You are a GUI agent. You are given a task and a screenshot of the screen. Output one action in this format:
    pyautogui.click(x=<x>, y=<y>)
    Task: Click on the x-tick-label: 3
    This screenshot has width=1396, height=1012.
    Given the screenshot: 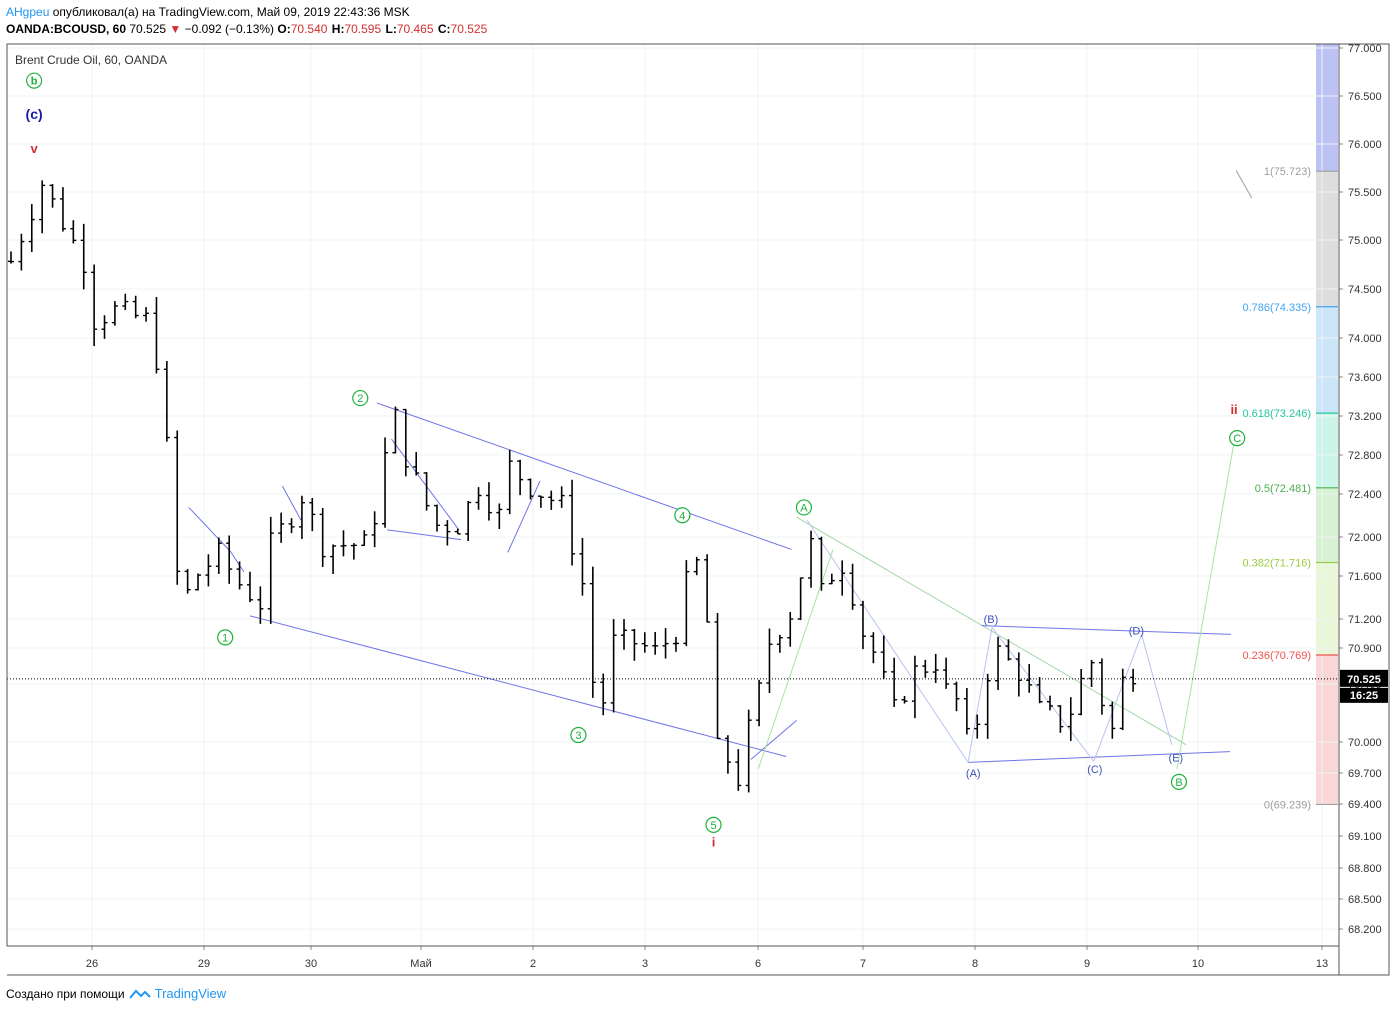 What is the action you would take?
    pyautogui.click(x=645, y=964)
    